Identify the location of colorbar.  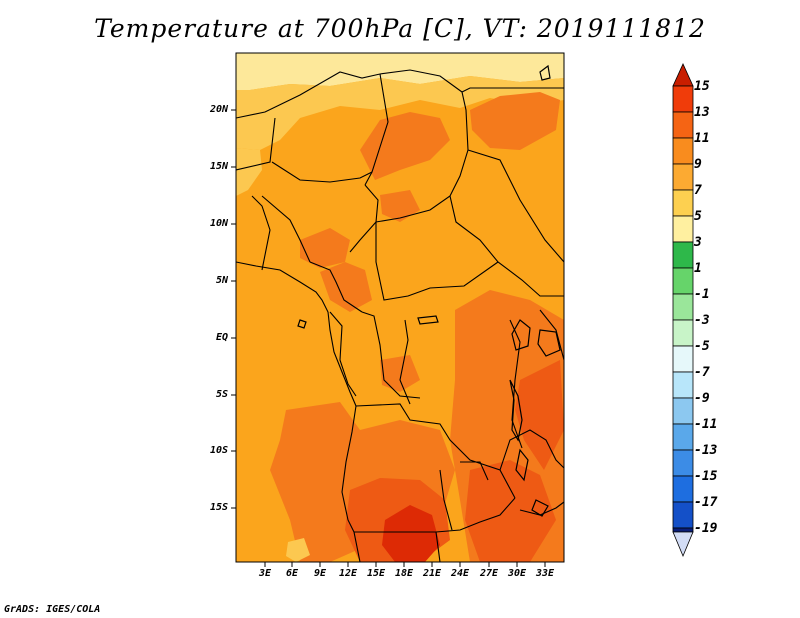
(683, 310).